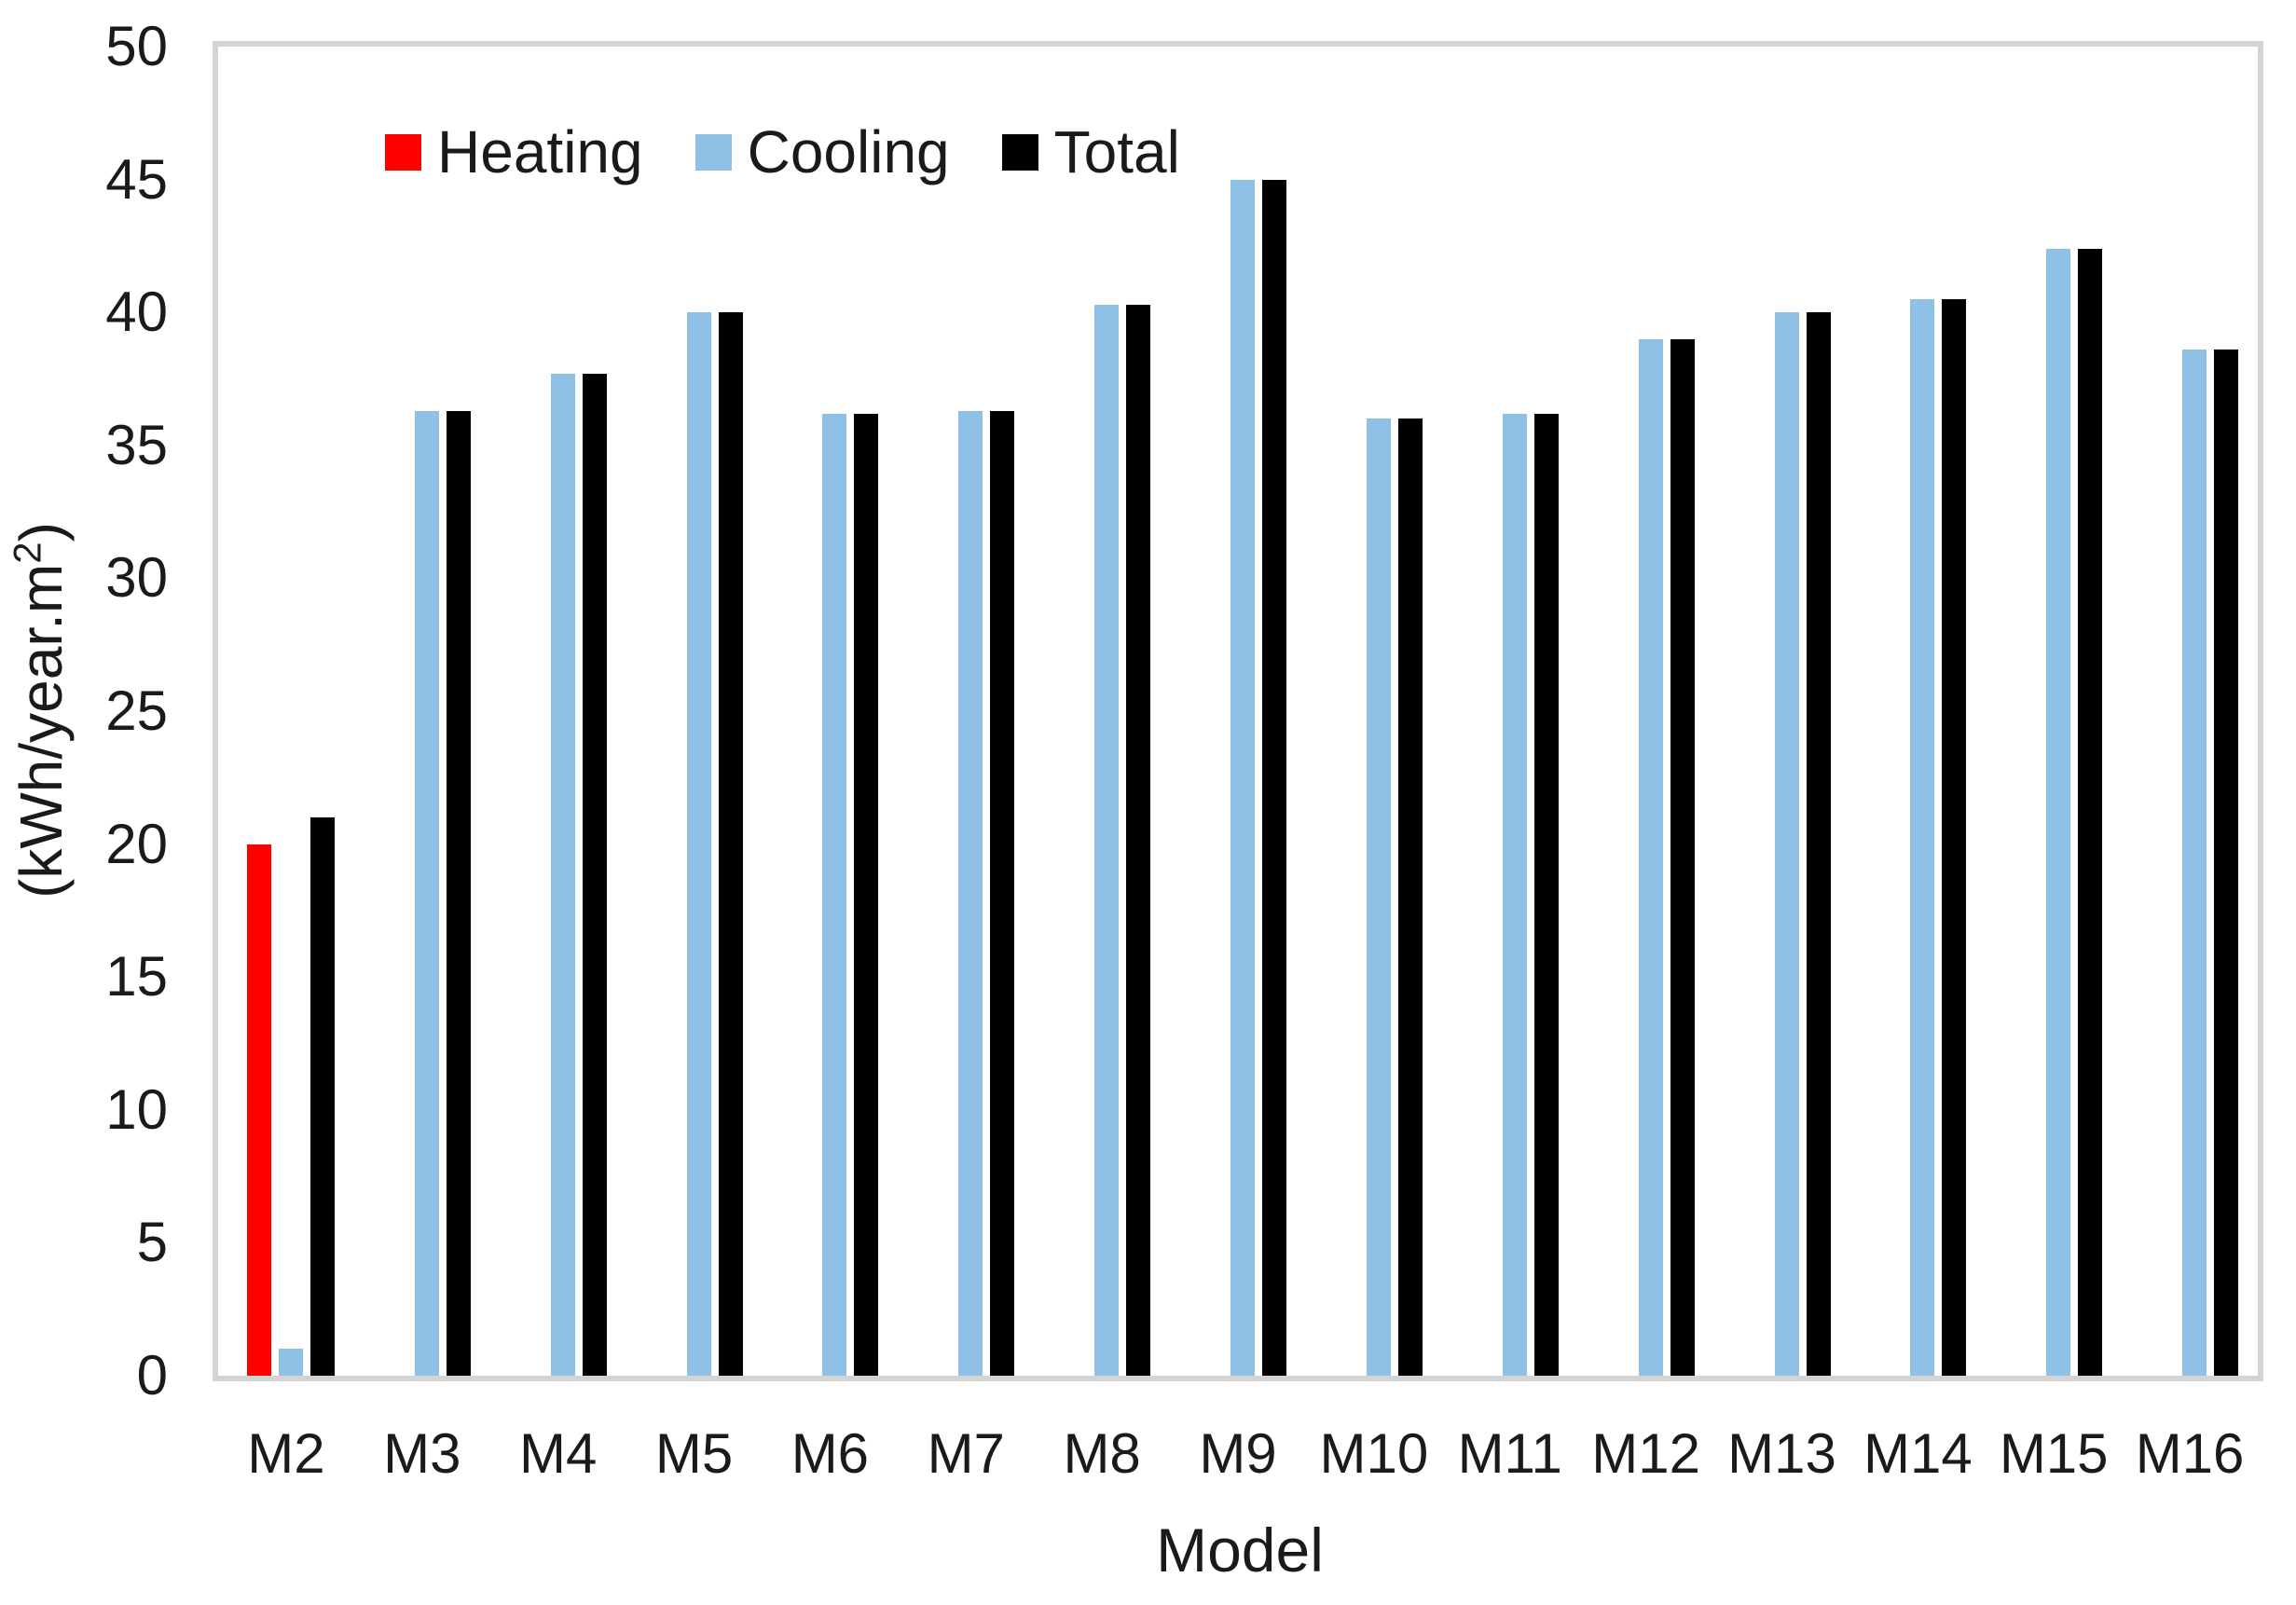 This screenshot has height=1605, width=2296. Describe the element at coordinates (1274, 777) in the screenshot. I see `bar-total-m9` at that location.